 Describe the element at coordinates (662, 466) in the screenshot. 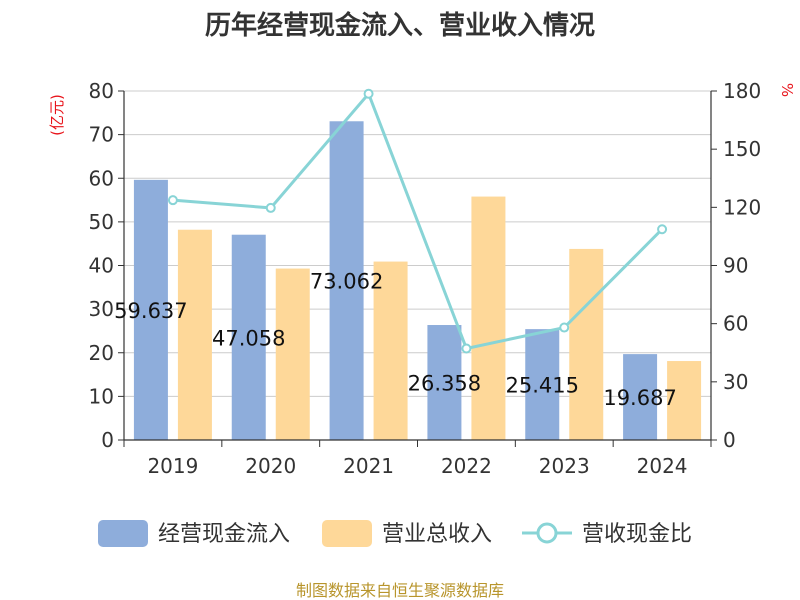

I see `x-tick-label: 2024` at that location.